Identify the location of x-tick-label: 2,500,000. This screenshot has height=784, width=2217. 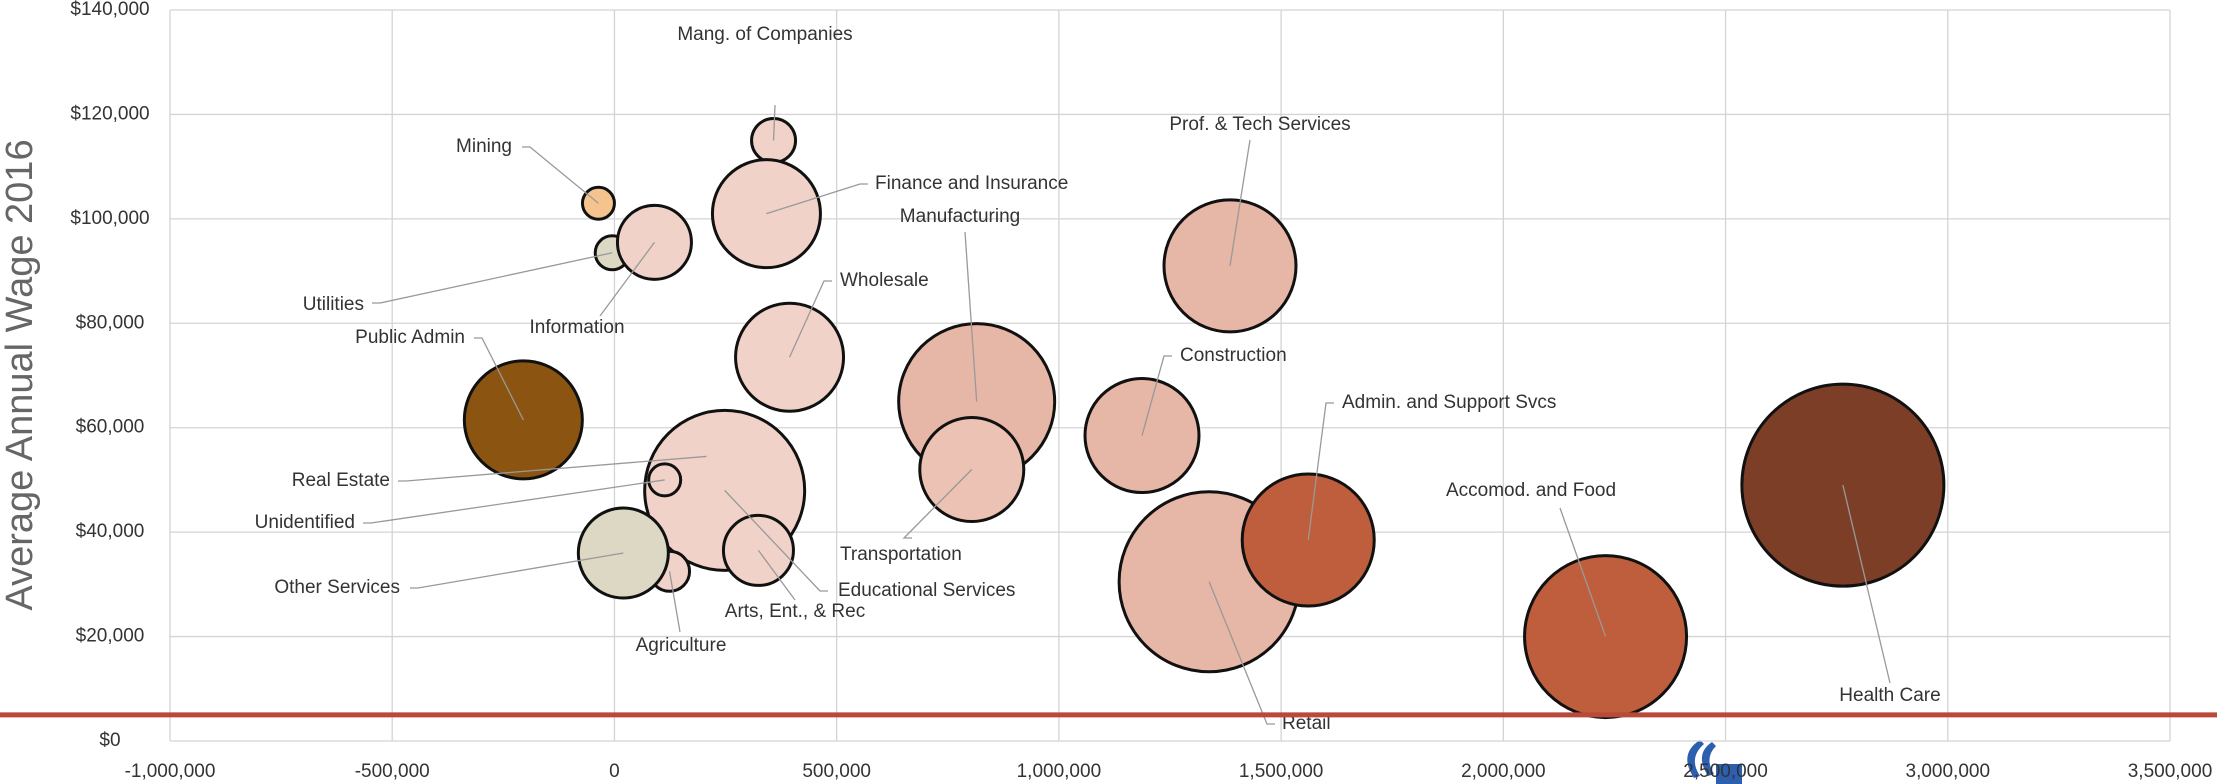
(1725, 771).